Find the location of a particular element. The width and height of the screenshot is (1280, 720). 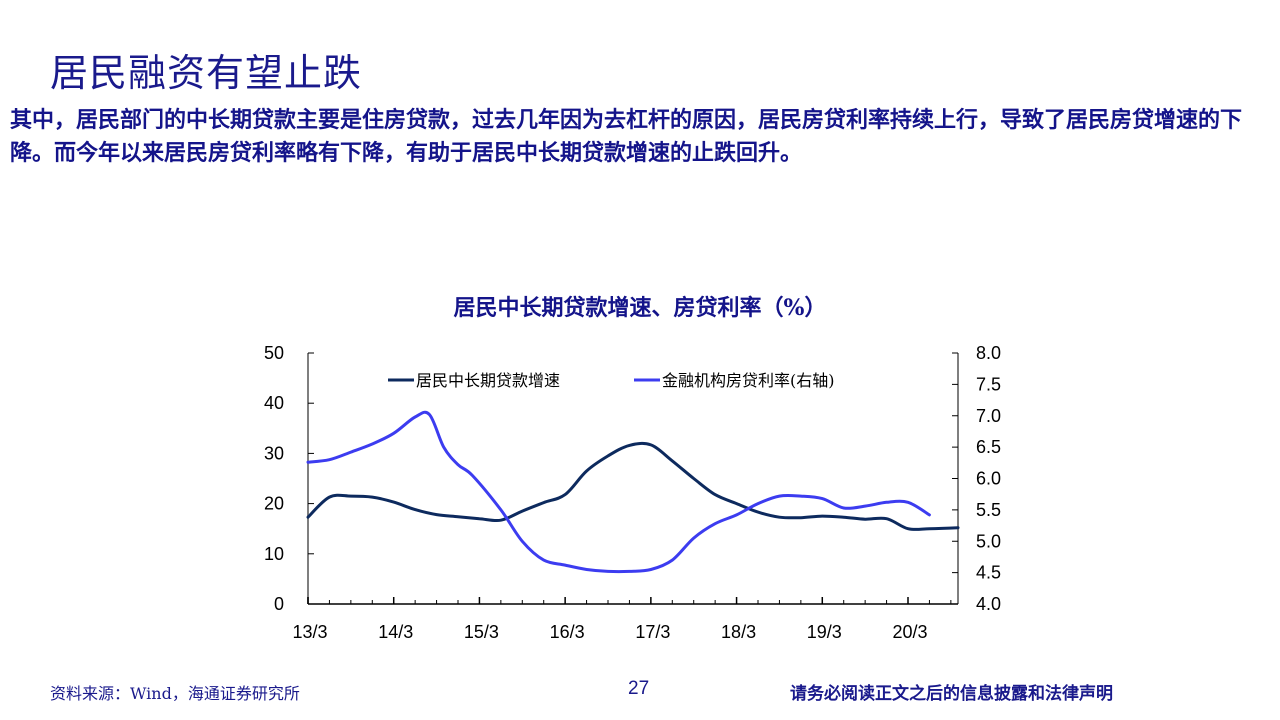

x-tick-label: 16/3 is located at coordinates (567, 632).